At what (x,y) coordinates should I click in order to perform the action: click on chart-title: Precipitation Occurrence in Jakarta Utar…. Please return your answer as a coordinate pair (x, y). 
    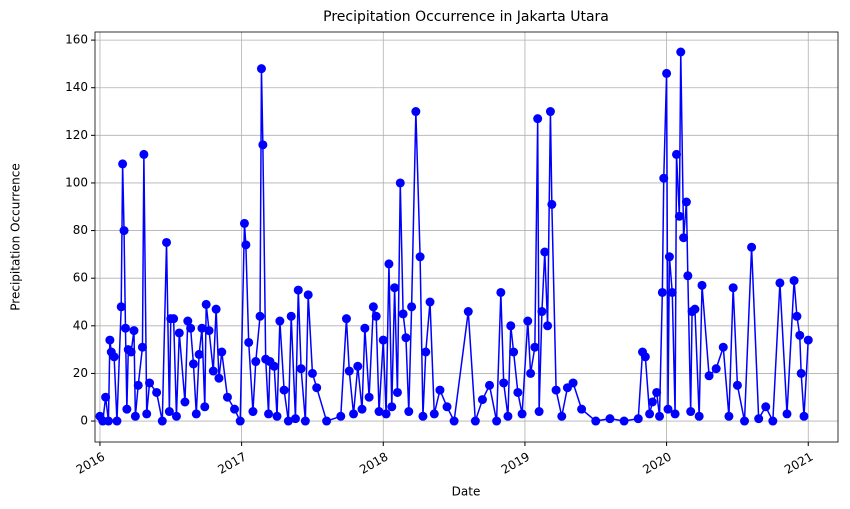
    Looking at the image, I should click on (466, 17).